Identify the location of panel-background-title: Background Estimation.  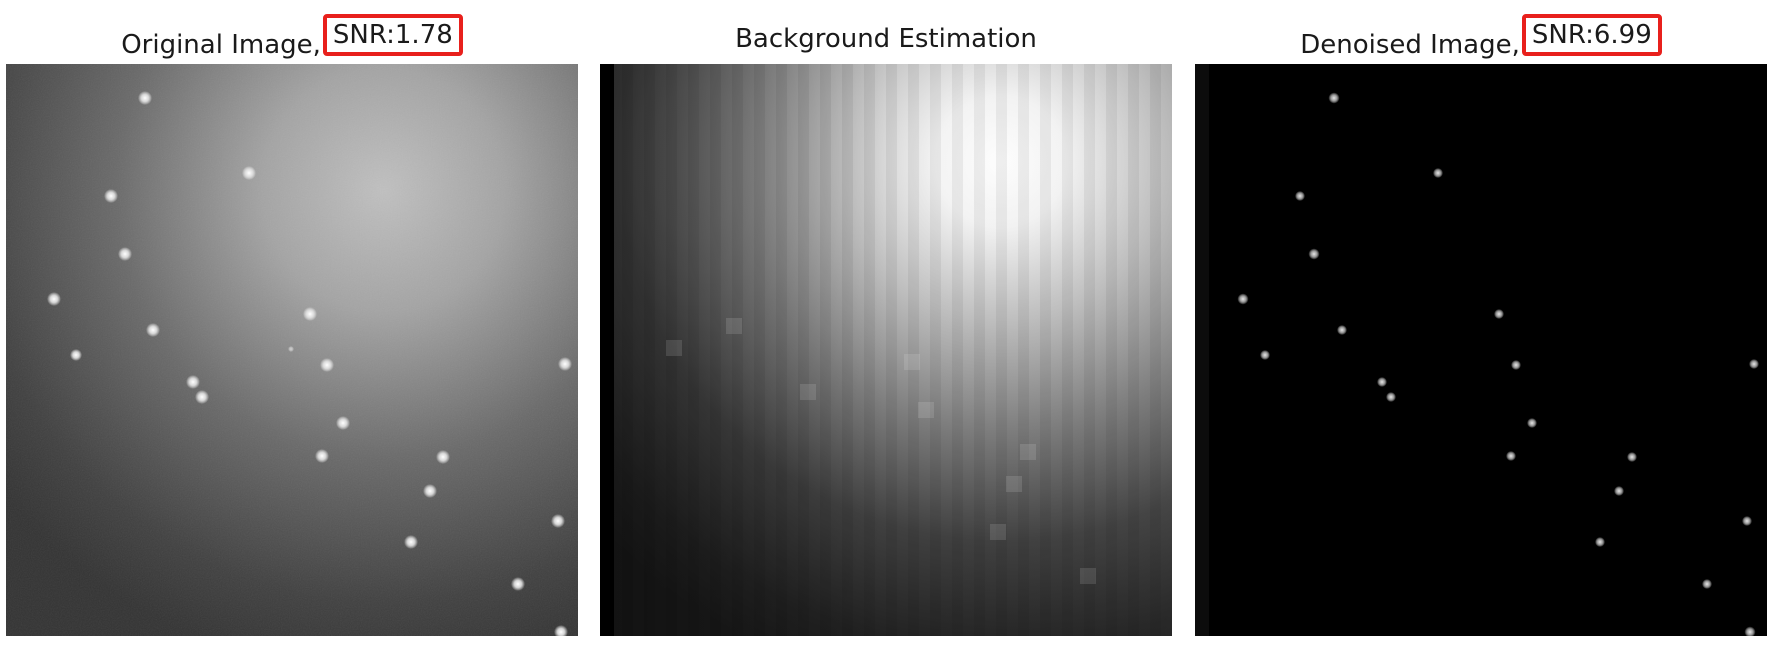
(886, 39).